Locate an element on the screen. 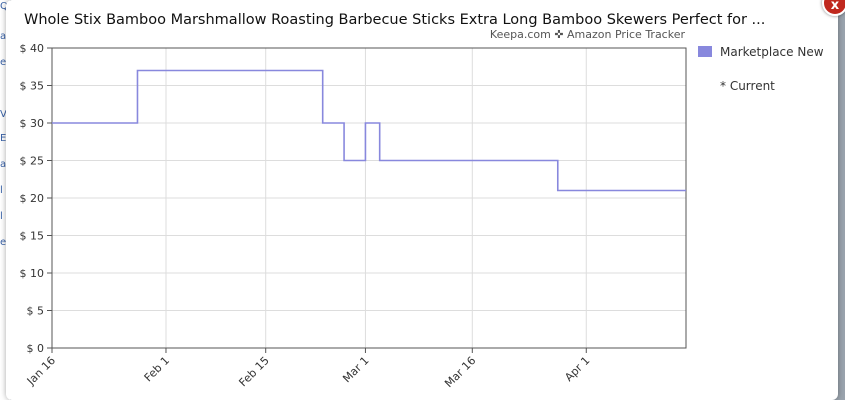 The height and width of the screenshot is (400, 845). legend-label-marketplace-new: Marketplace New is located at coordinates (772, 52).